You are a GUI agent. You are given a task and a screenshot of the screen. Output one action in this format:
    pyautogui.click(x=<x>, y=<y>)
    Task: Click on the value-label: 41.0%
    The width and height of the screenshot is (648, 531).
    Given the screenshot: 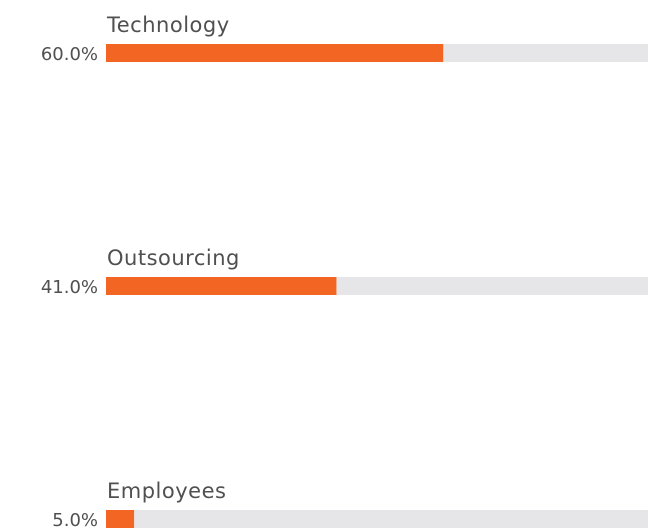 What is the action you would take?
    pyautogui.click(x=69, y=287)
    